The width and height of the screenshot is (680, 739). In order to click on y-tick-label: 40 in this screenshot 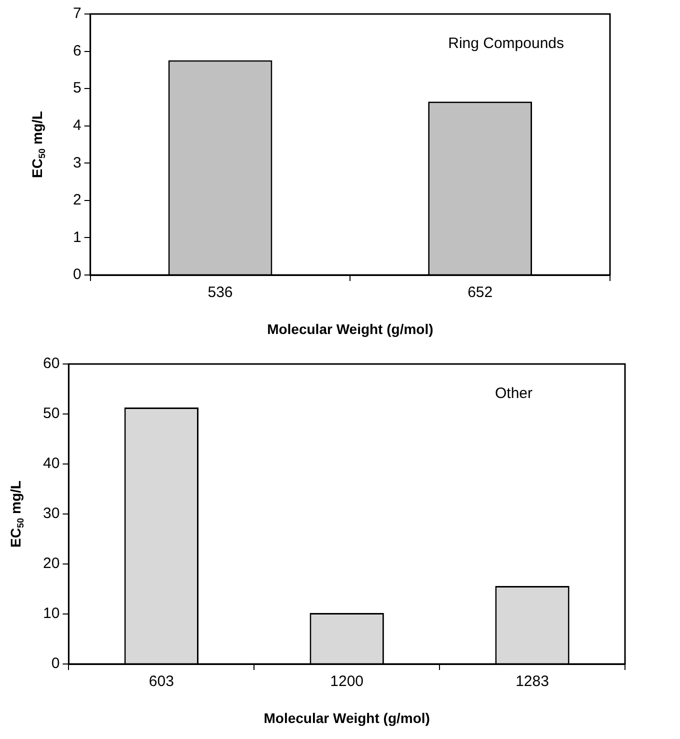, I will do `click(51, 463)`.